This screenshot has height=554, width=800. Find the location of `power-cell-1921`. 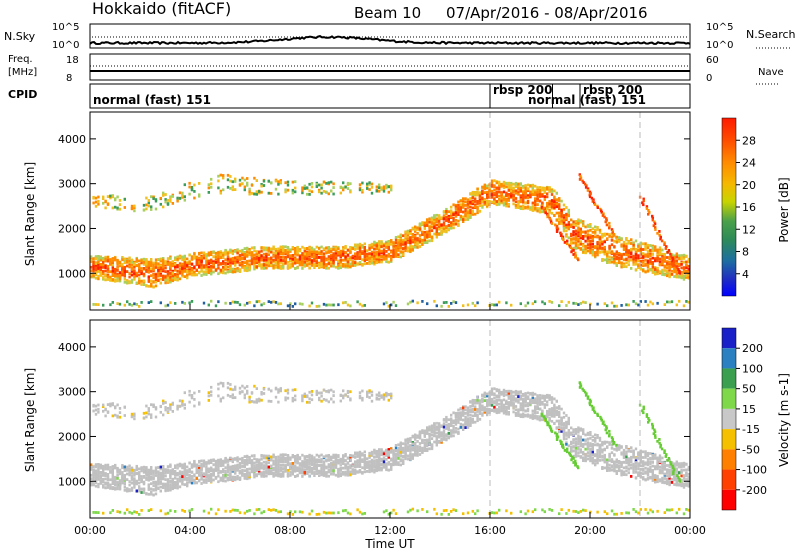

power-cell-1921 is located at coordinates (364, 252).